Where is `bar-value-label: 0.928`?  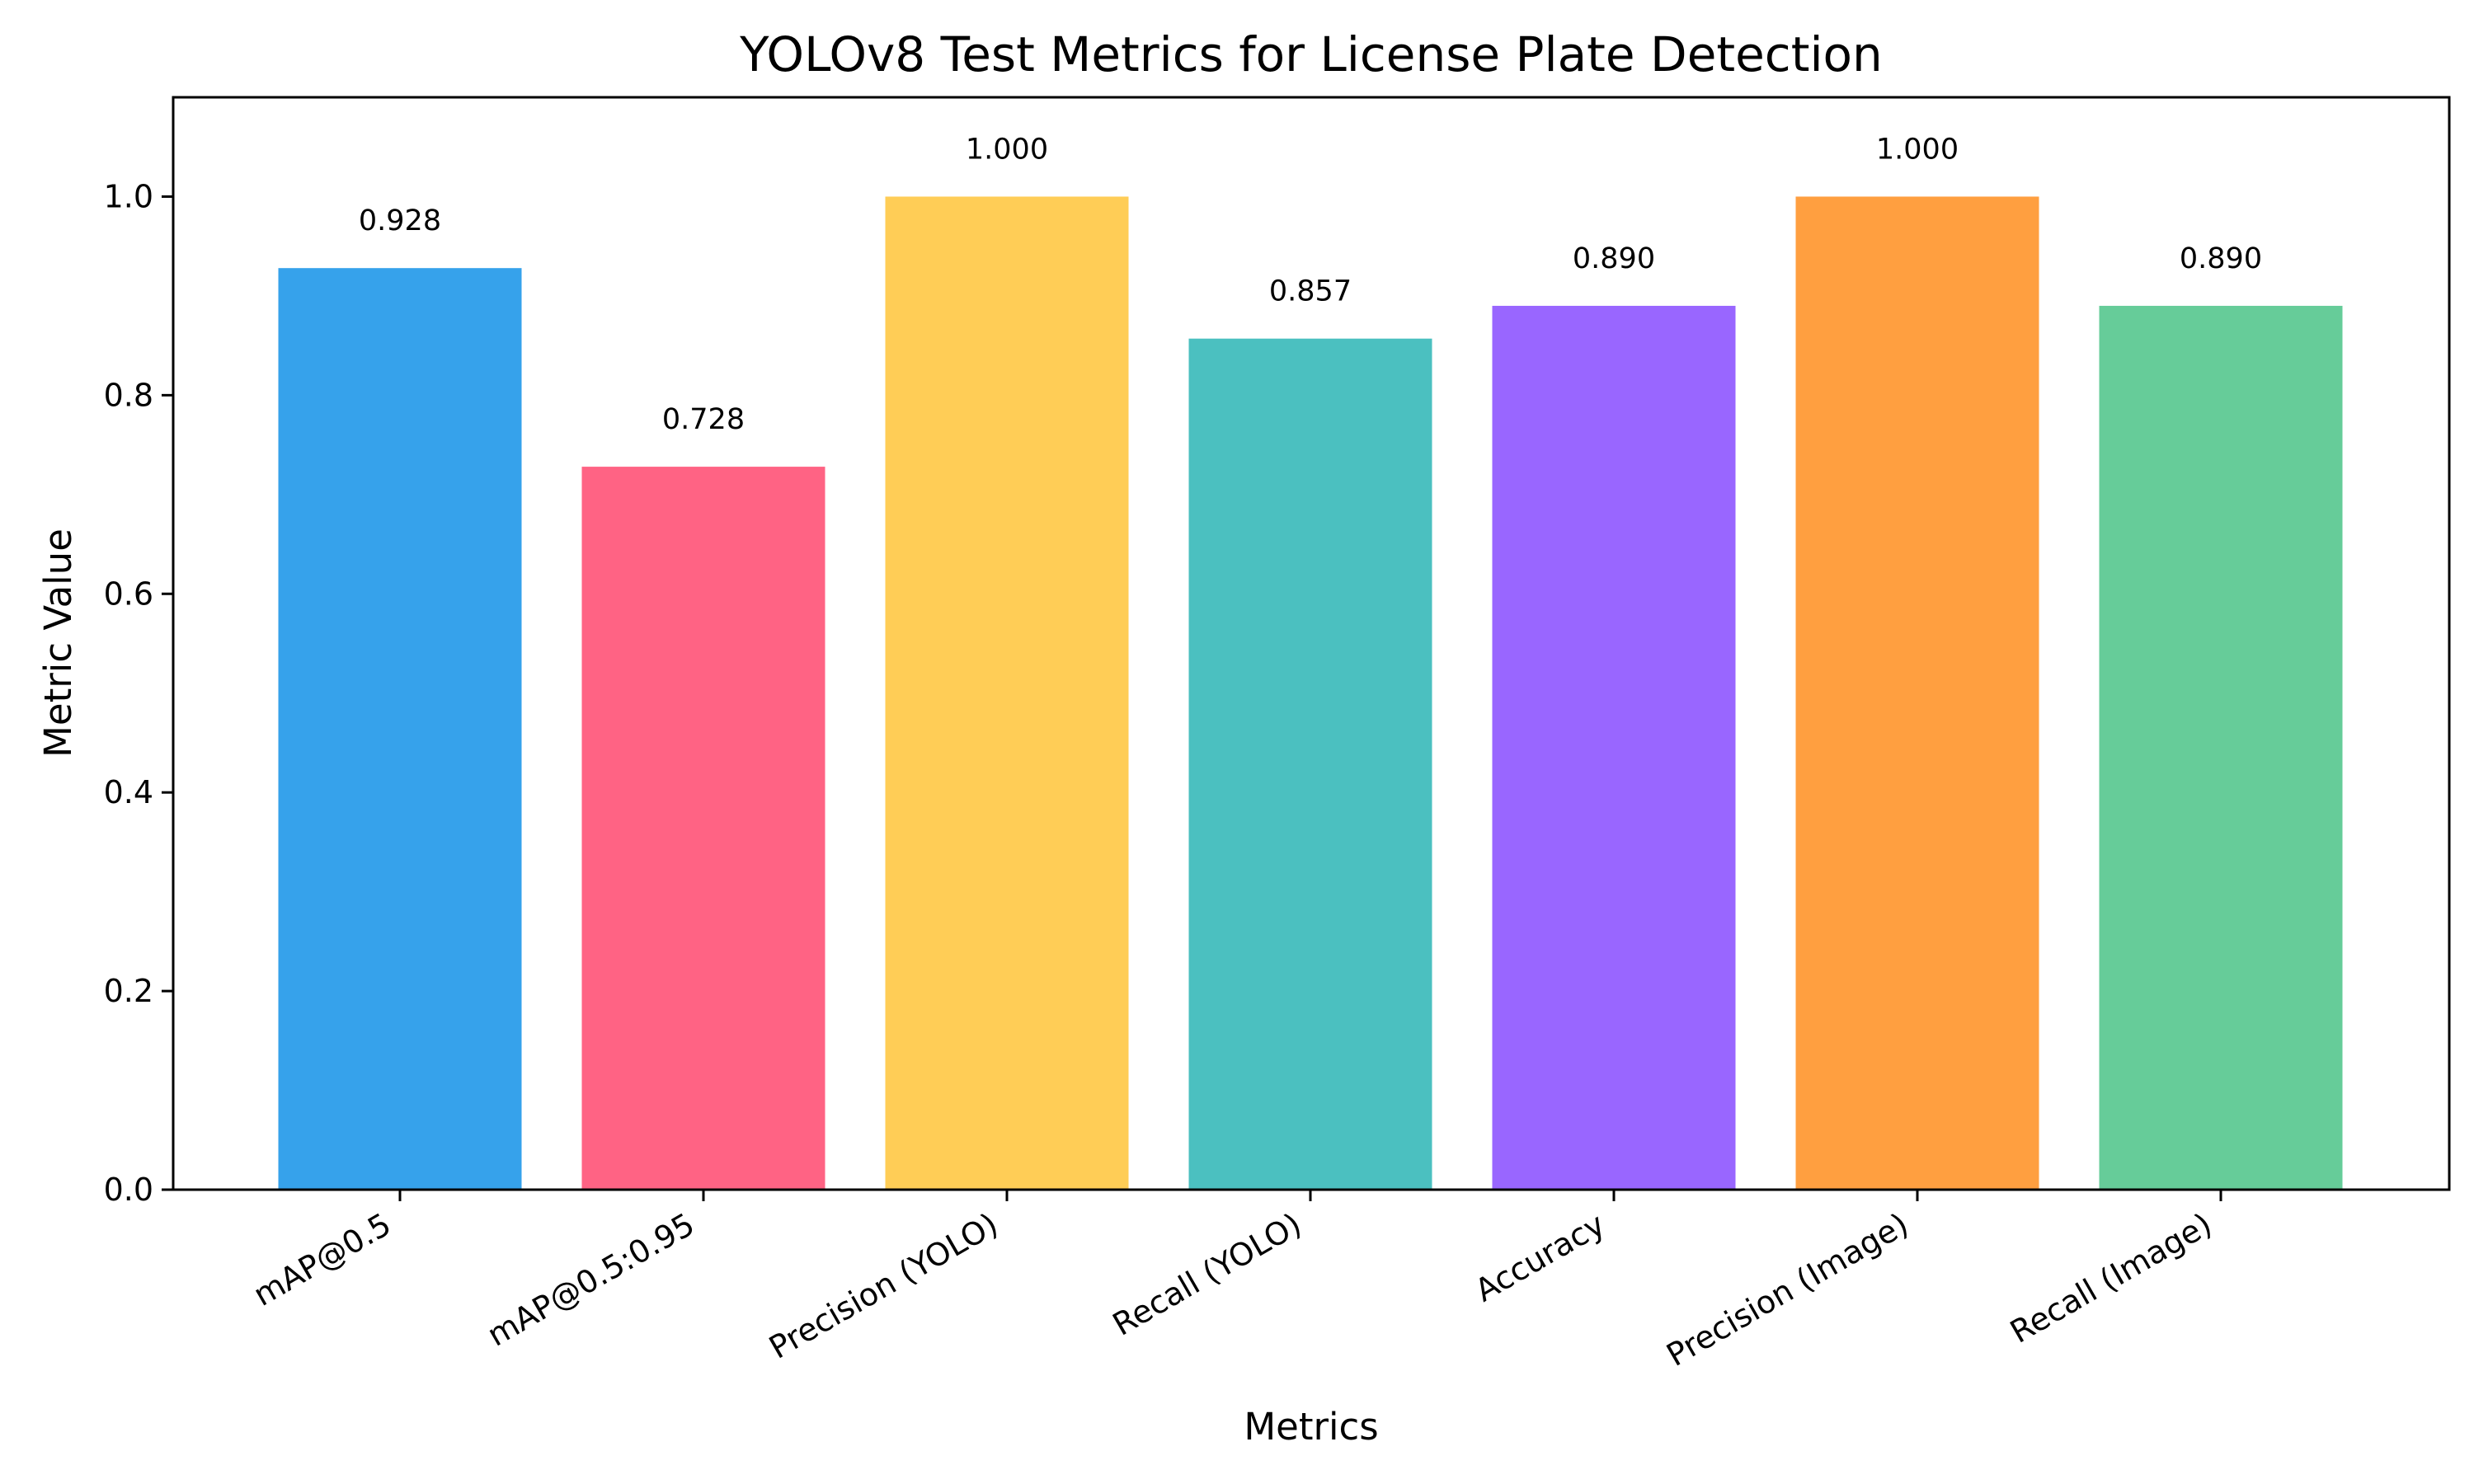 bar-value-label: 0.928 is located at coordinates (400, 220).